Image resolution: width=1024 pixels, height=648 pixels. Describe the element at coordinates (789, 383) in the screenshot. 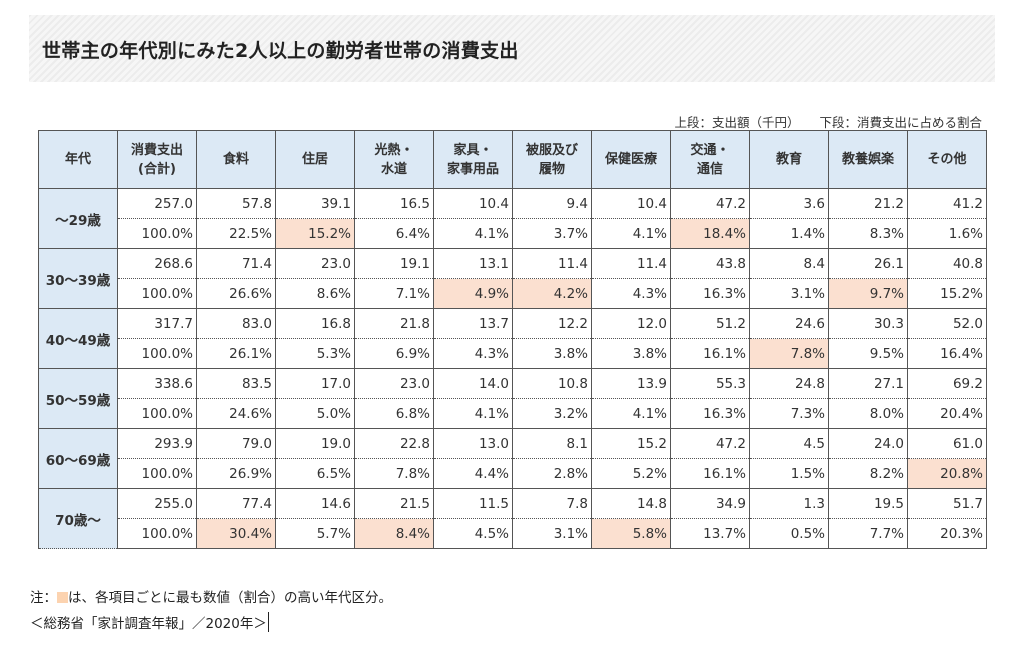

I see `amount-cell: 24.8` at that location.